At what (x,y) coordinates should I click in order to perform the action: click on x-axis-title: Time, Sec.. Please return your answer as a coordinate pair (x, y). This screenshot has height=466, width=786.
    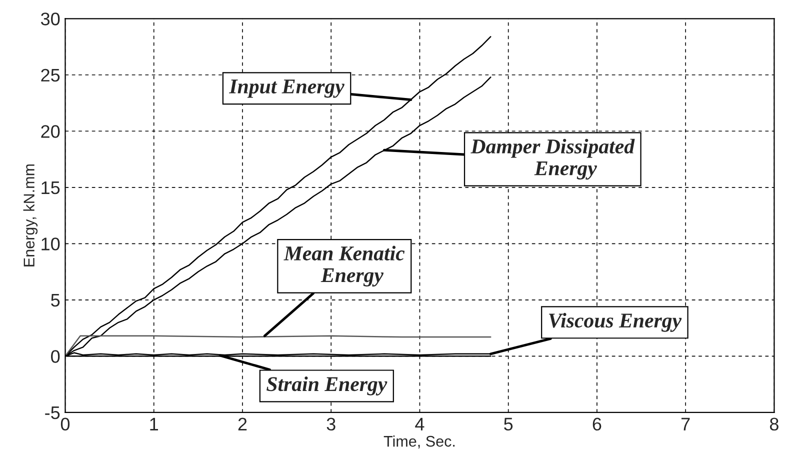
    Looking at the image, I should click on (419, 442).